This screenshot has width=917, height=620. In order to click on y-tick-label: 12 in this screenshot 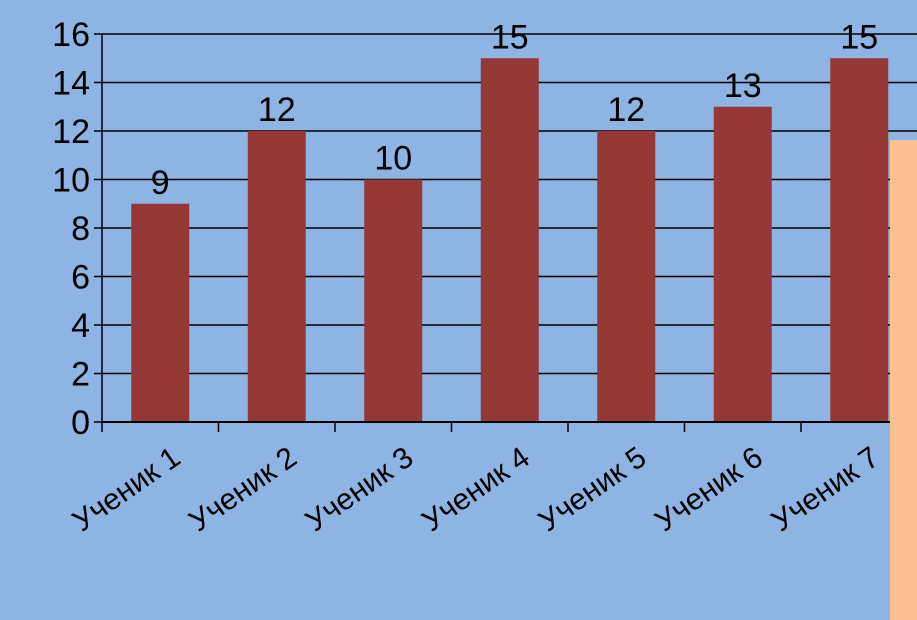, I will do `click(71, 132)`.